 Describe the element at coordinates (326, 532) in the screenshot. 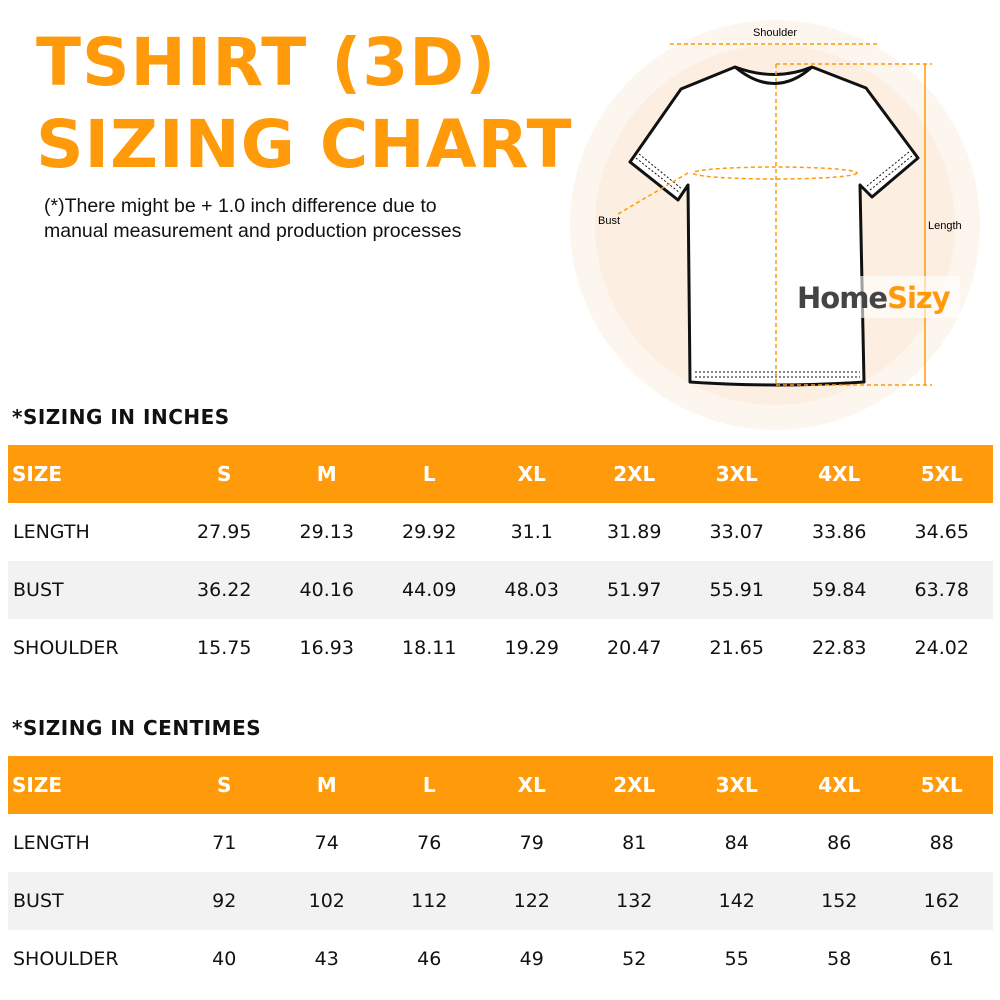

I see `measurement-cell: 29.13` at that location.